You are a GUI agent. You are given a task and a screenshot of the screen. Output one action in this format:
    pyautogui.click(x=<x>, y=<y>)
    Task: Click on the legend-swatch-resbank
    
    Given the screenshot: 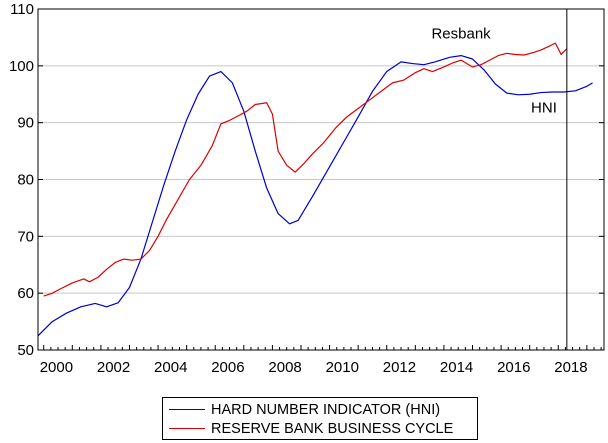 What is the action you would take?
    pyautogui.click(x=187, y=428)
    